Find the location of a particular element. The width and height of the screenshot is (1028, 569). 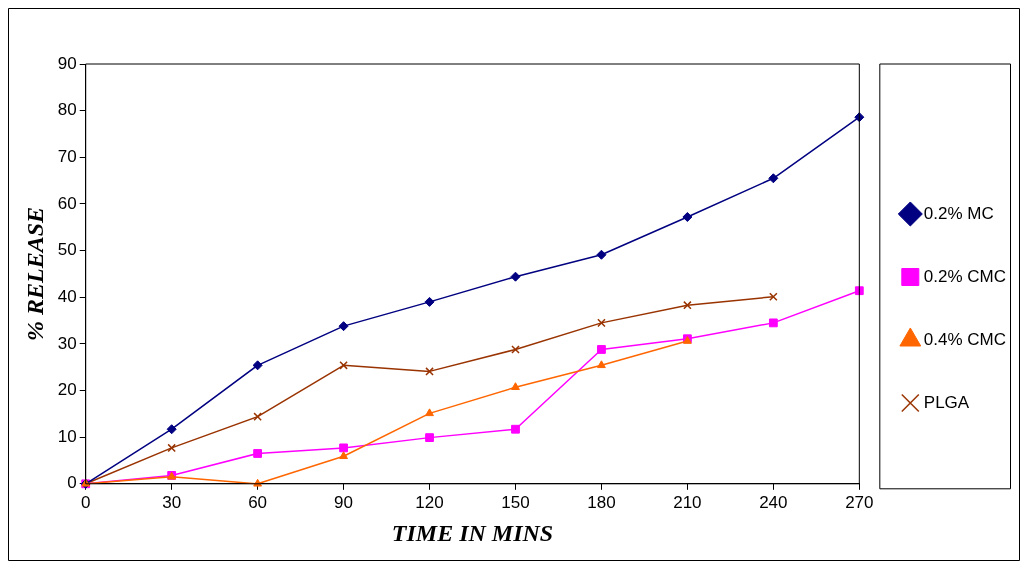

y-tick-label: 20 is located at coordinates (67, 390).